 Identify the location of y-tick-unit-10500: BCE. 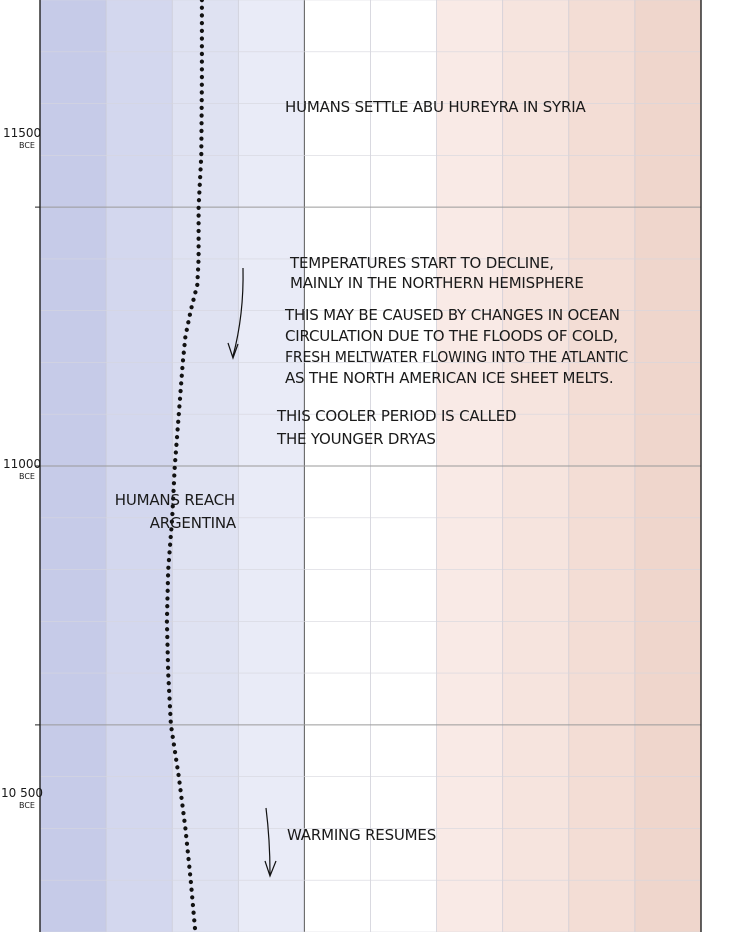
(27, 805).